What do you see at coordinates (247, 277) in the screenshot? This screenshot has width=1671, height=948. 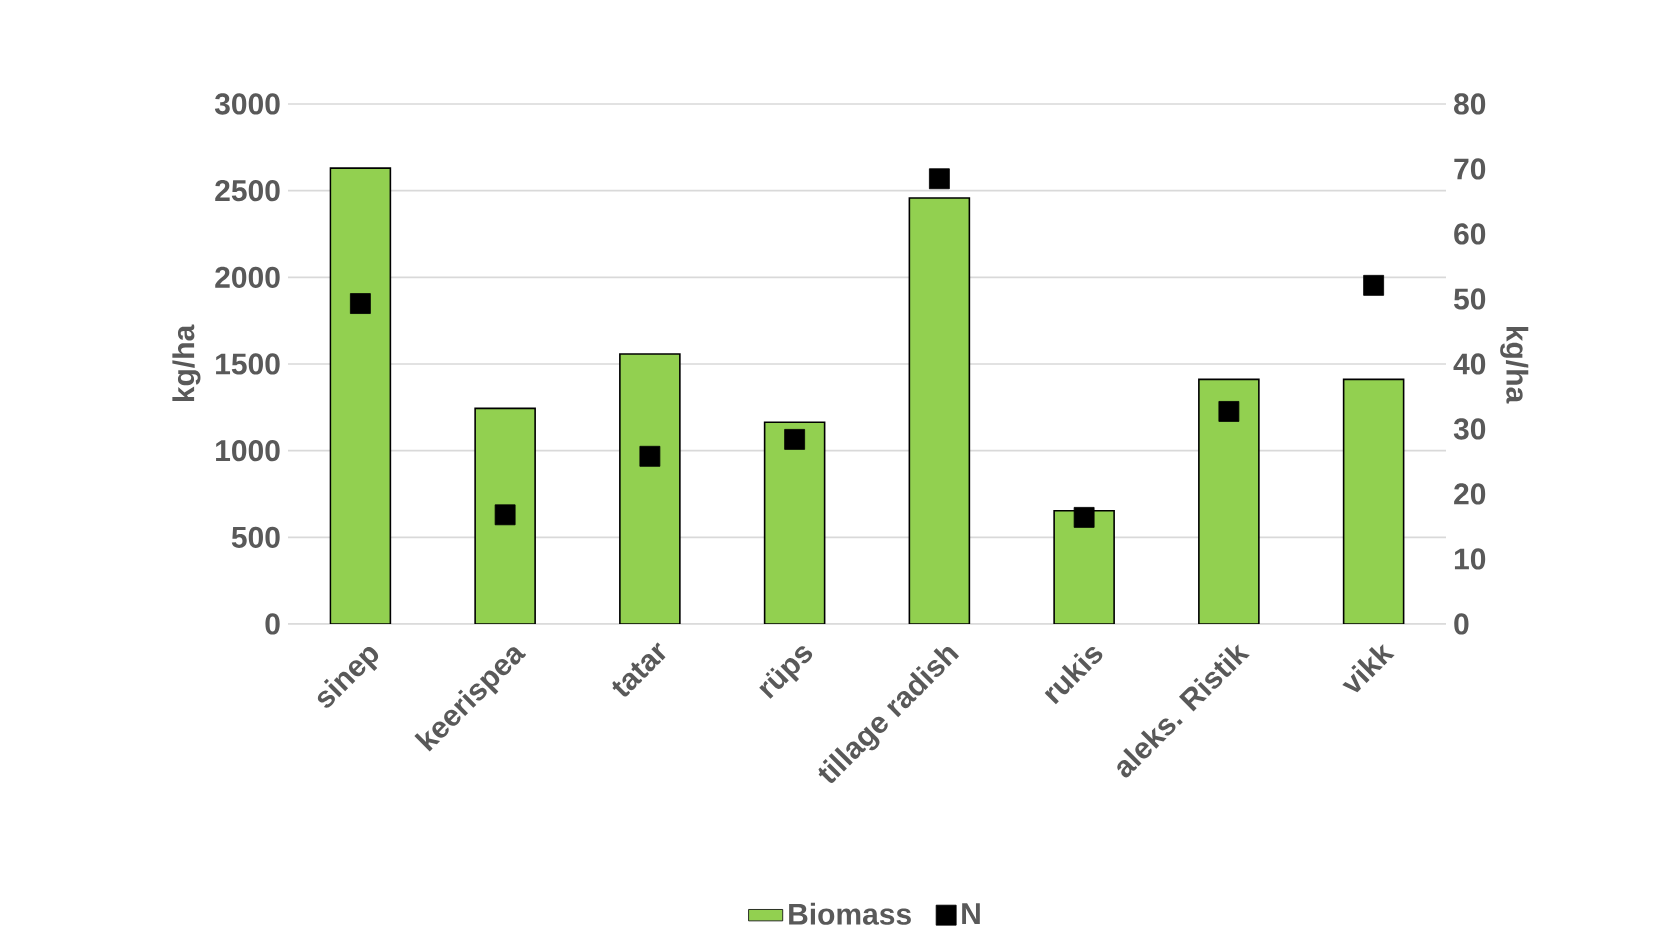 I see `y-tick-label: 2000` at bounding box center [247, 277].